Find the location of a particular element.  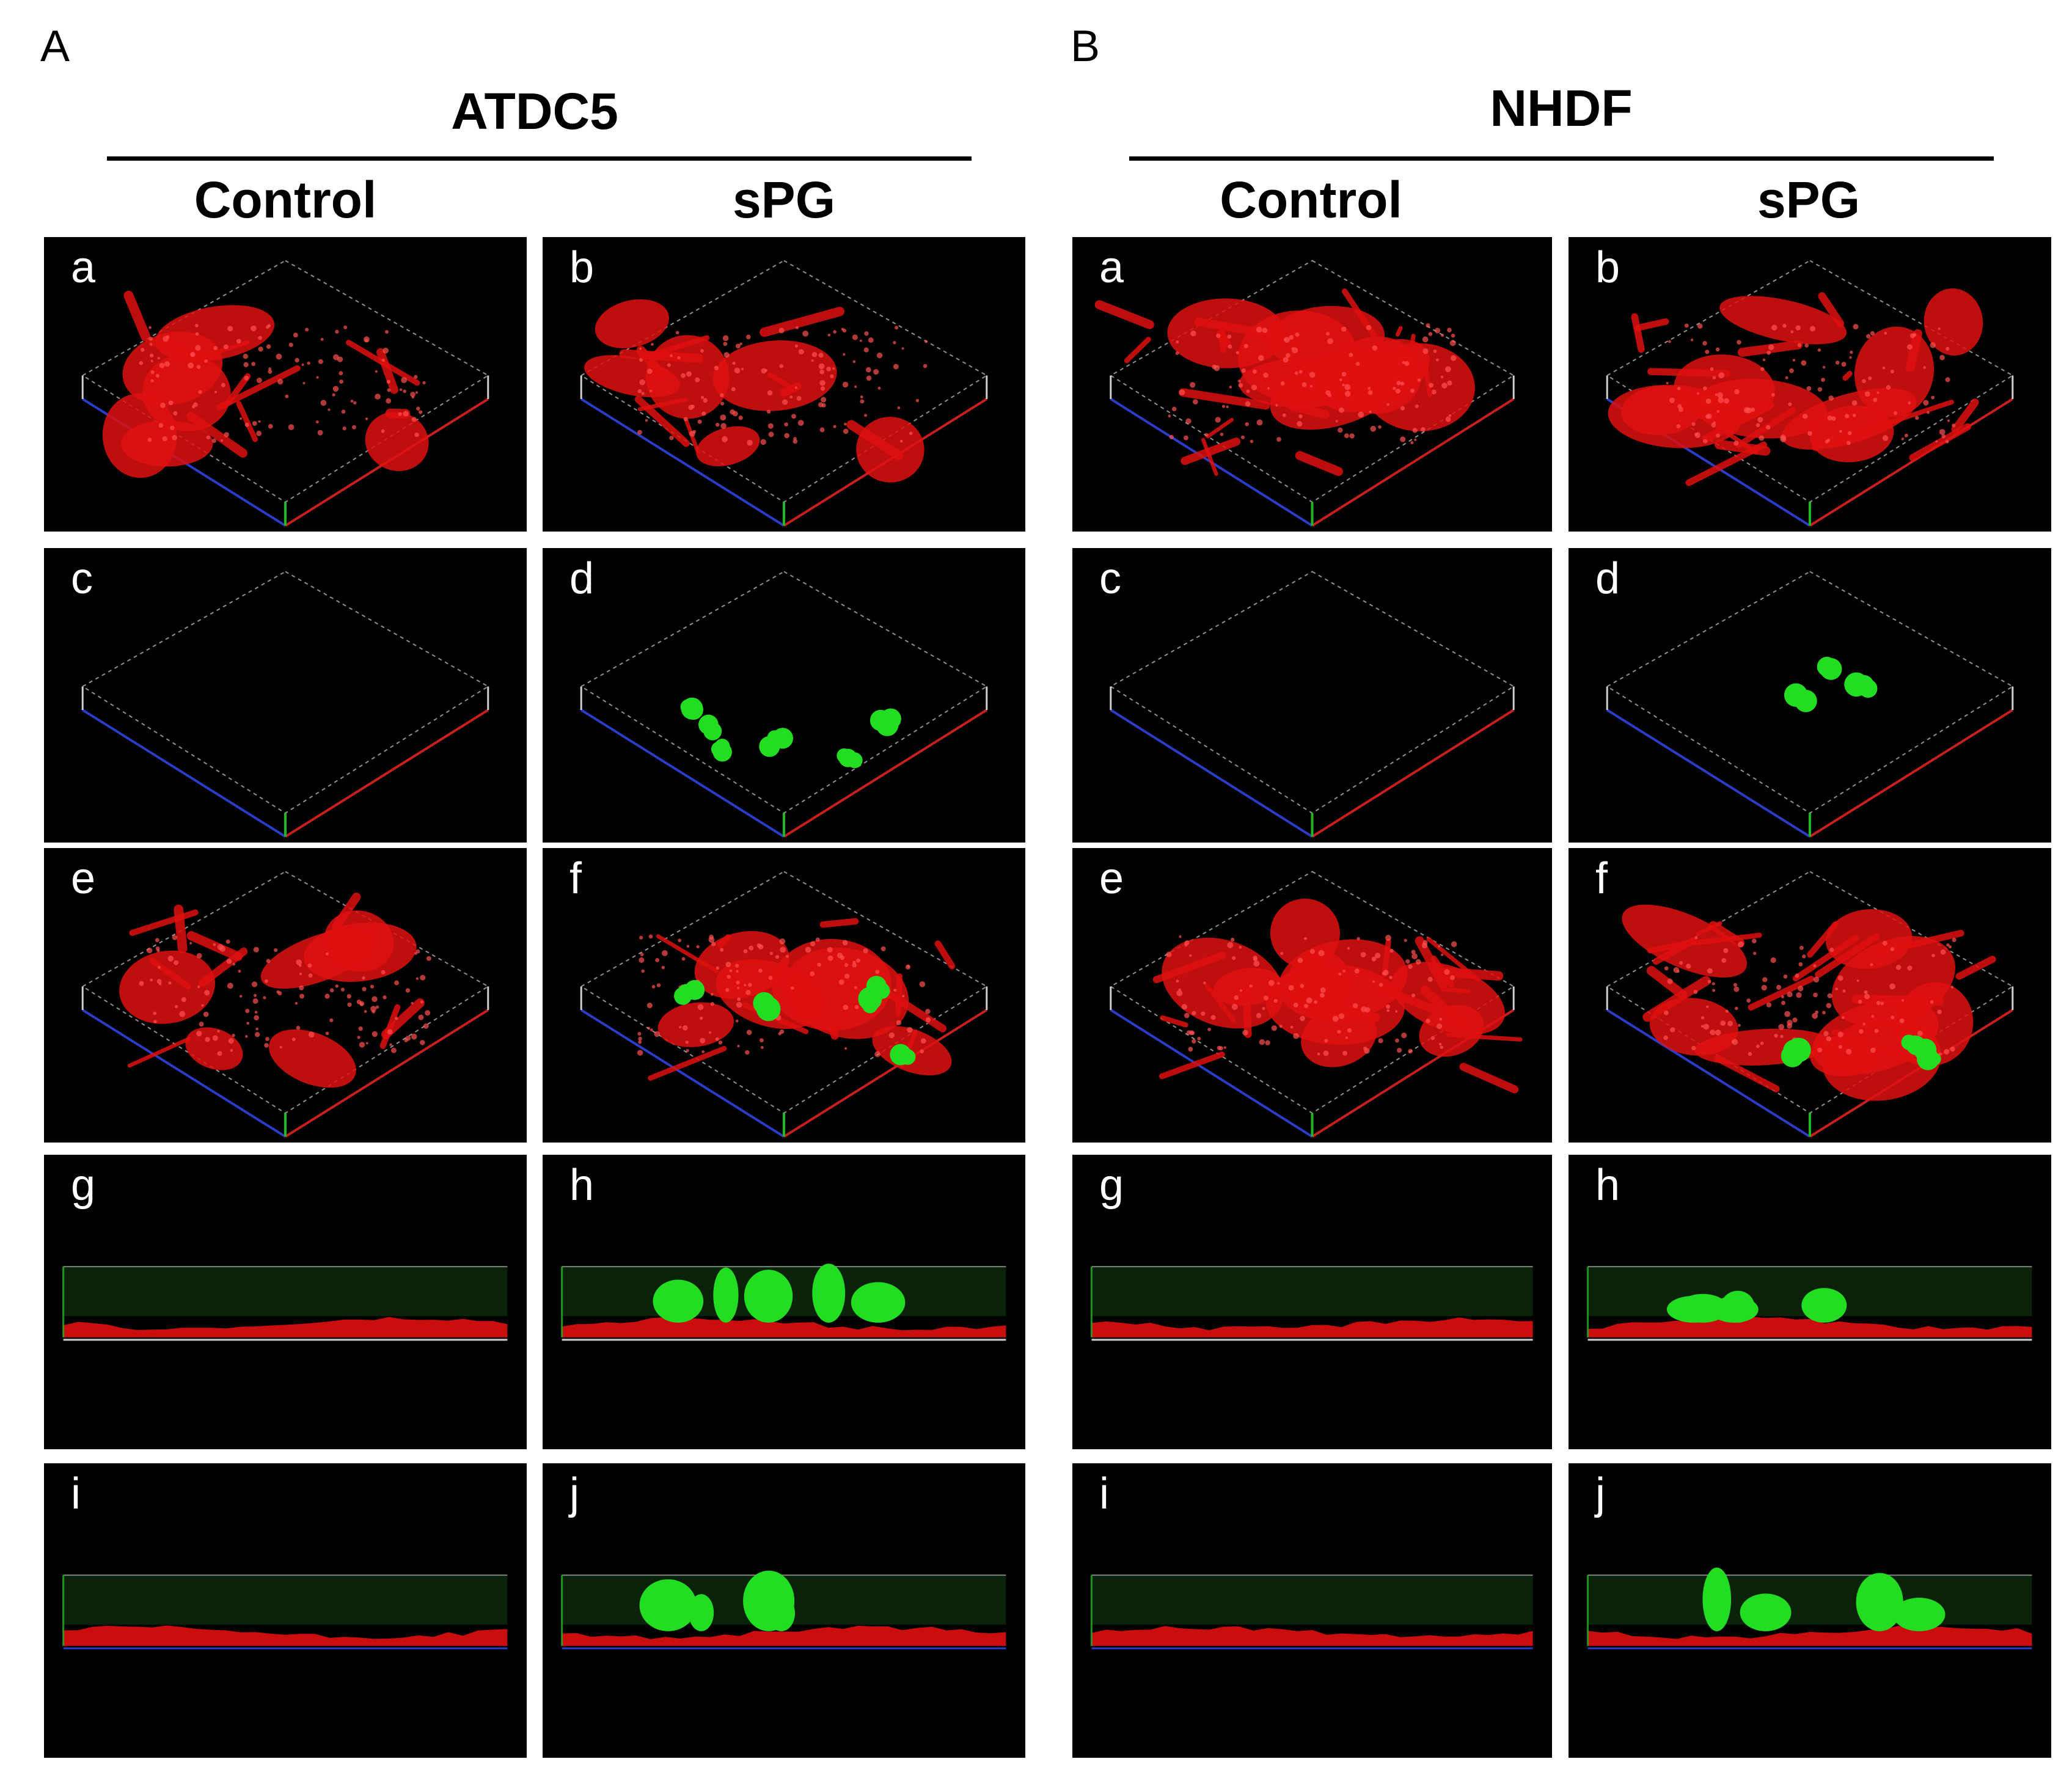

panel-a-i: i is located at coordinates (285, 1610).